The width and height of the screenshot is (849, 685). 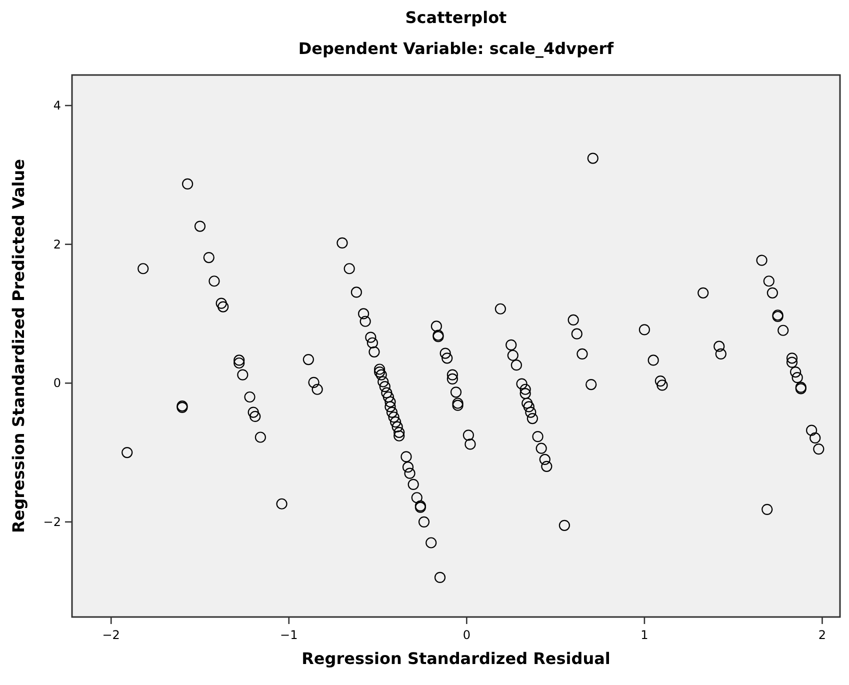 I want to click on y-tick-label: 4, so click(x=57, y=105).